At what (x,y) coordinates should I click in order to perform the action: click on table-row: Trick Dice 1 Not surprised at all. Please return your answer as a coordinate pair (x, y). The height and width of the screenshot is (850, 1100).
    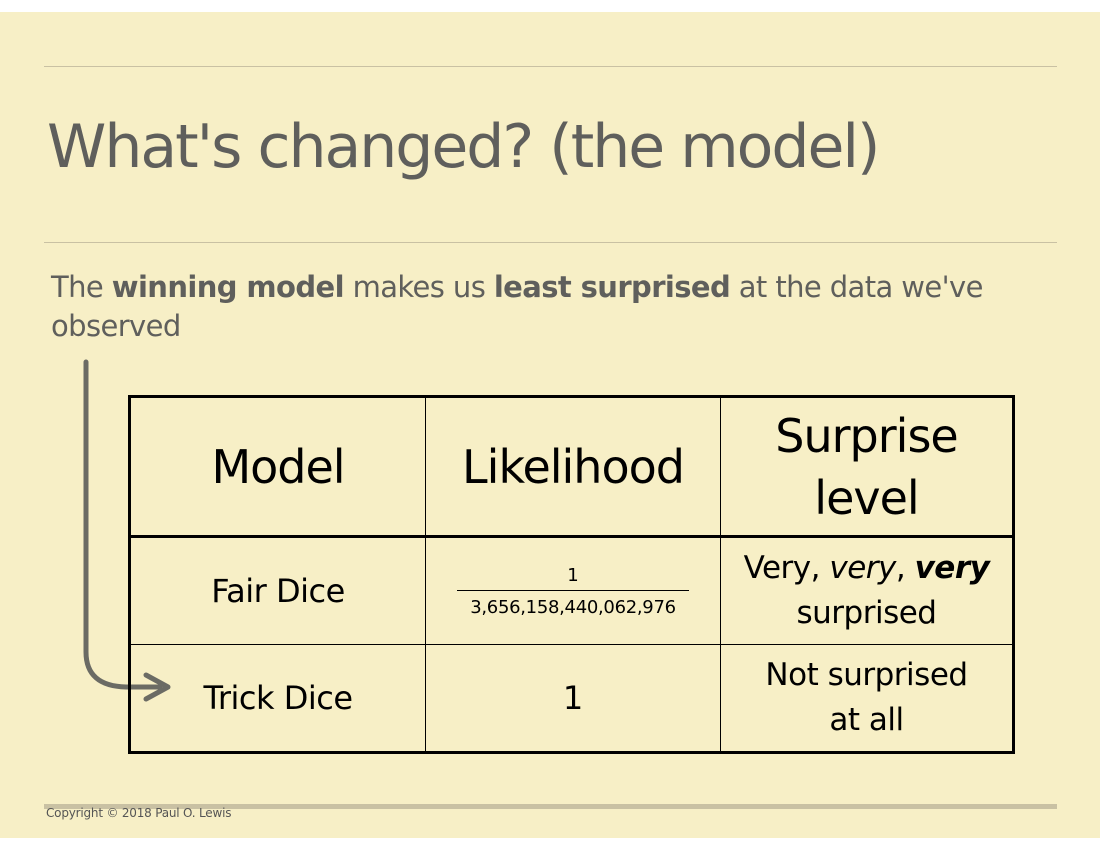
    Looking at the image, I should click on (571, 698).